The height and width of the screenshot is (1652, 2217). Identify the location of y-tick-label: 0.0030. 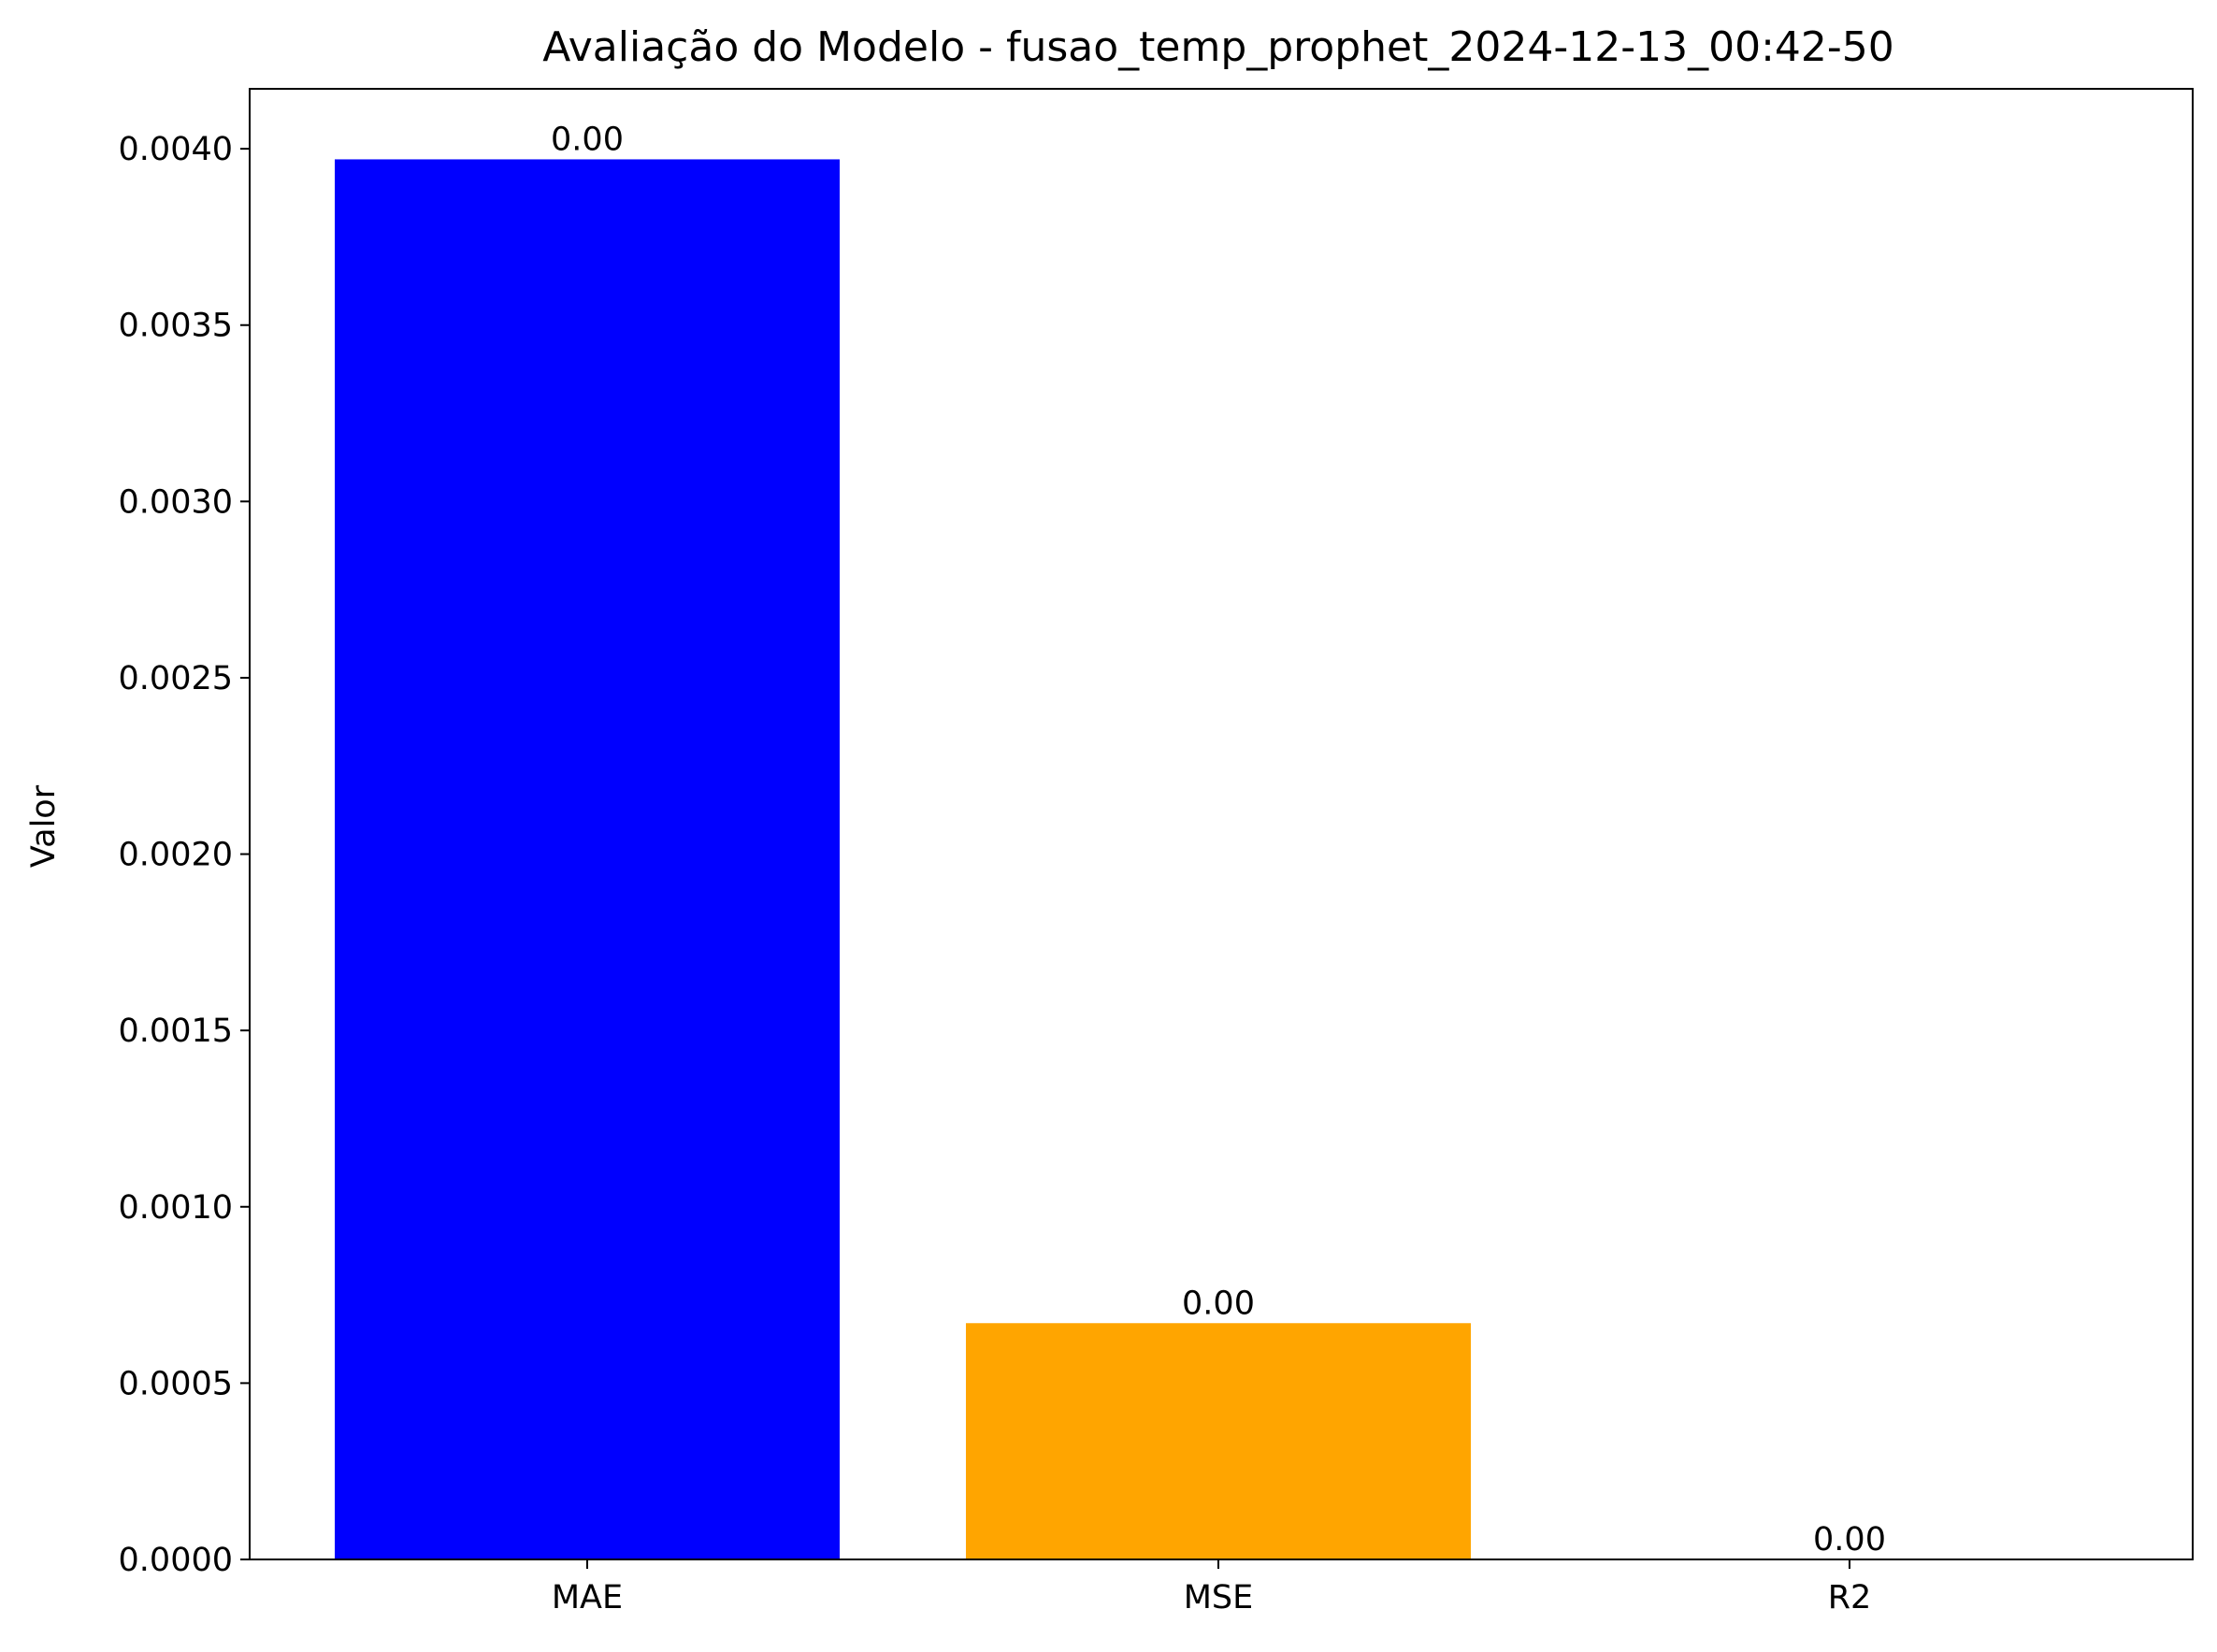
(176, 502).